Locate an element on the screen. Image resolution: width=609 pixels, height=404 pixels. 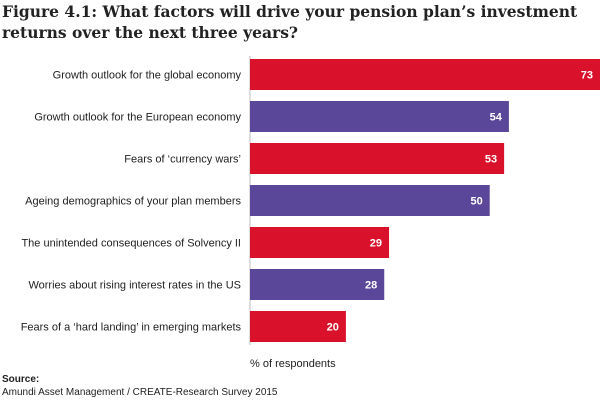
category-label: Growth outlook for the global economy is located at coordinates (147, 76).